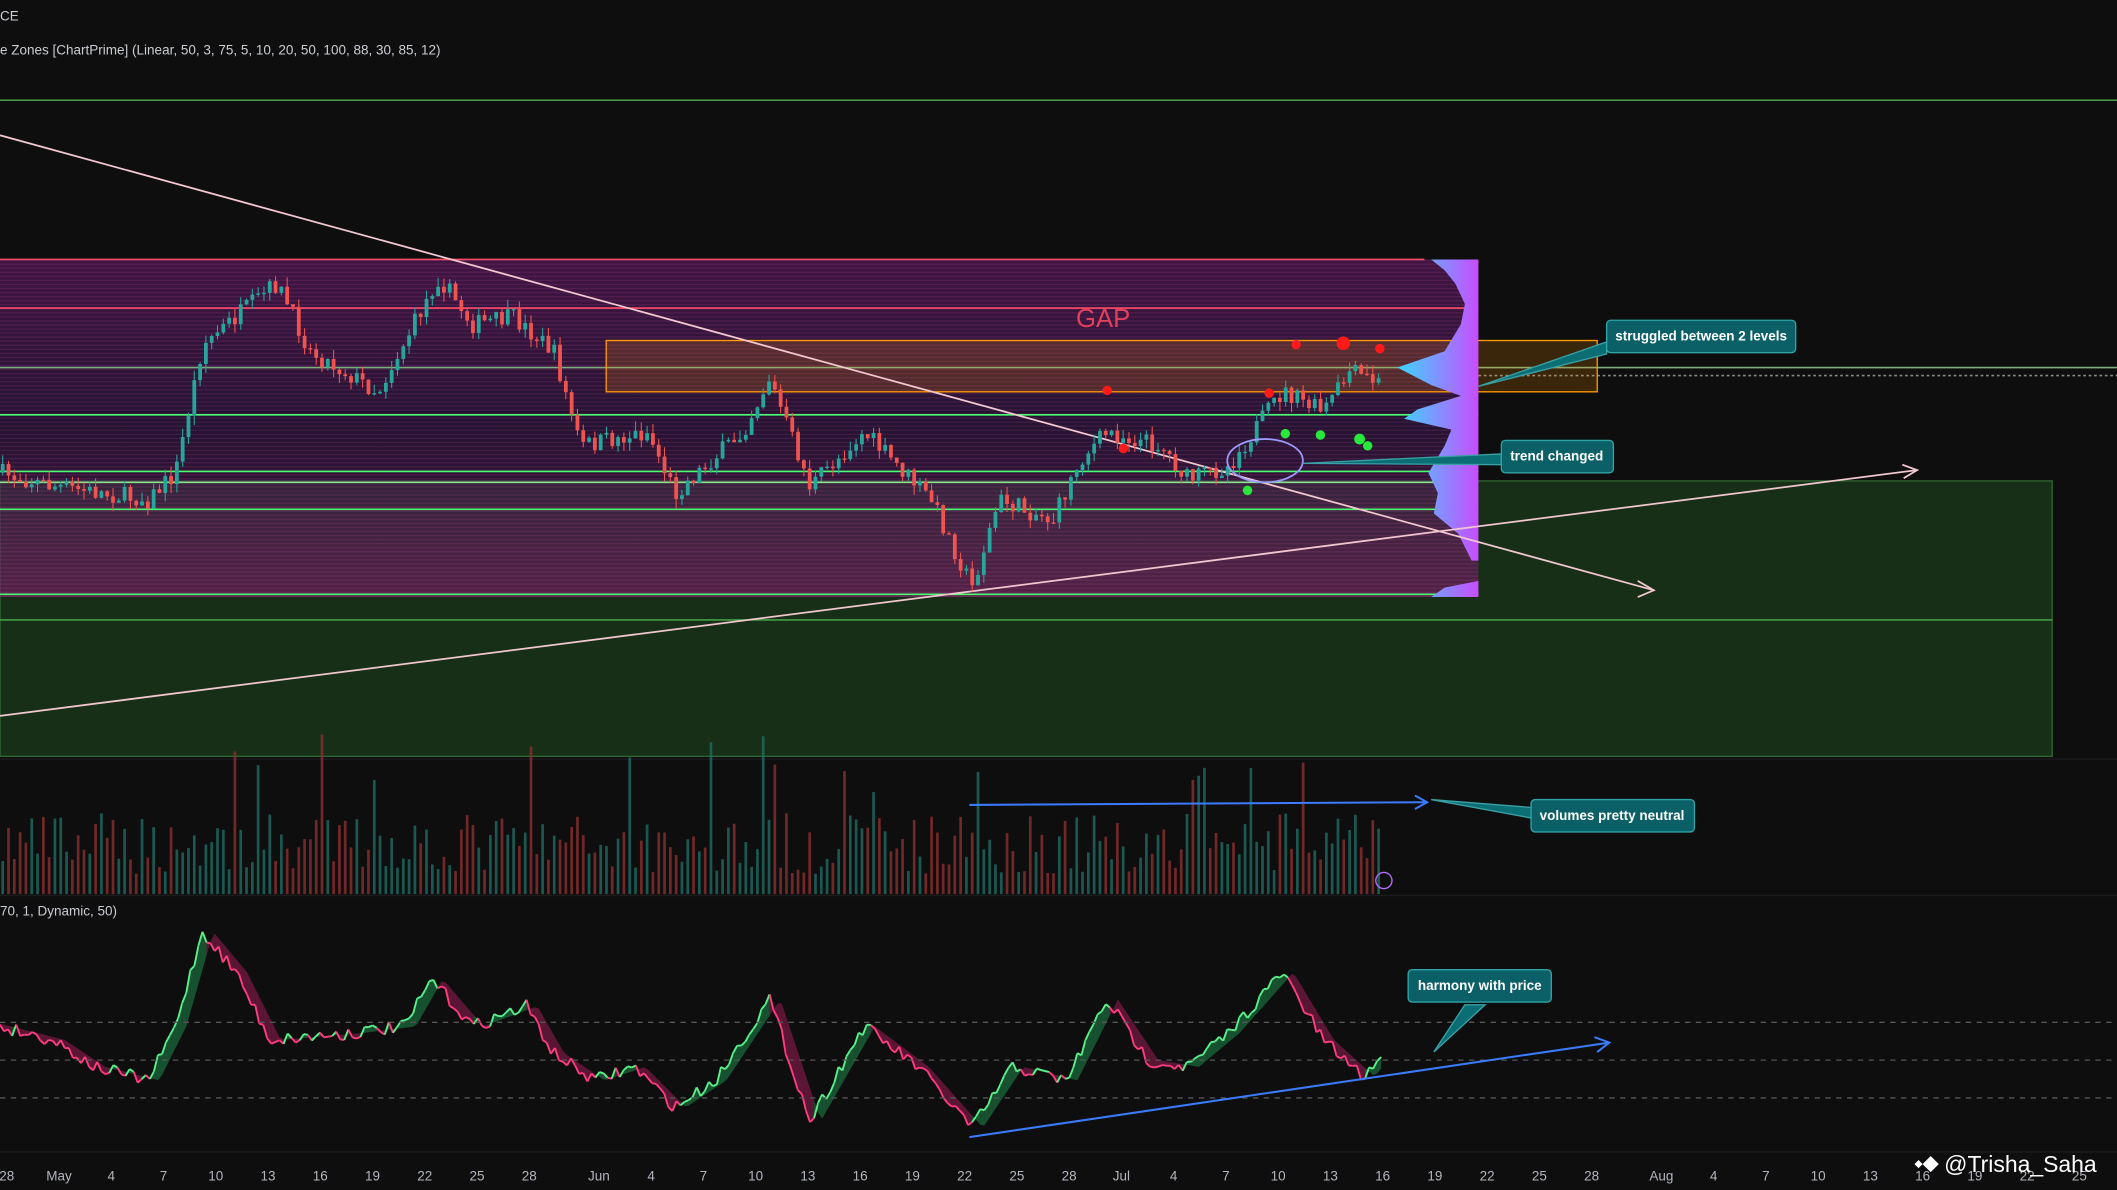 The image size is (2117, 1190). I want to click on x-tick-label: 16, so click(860, 1175).